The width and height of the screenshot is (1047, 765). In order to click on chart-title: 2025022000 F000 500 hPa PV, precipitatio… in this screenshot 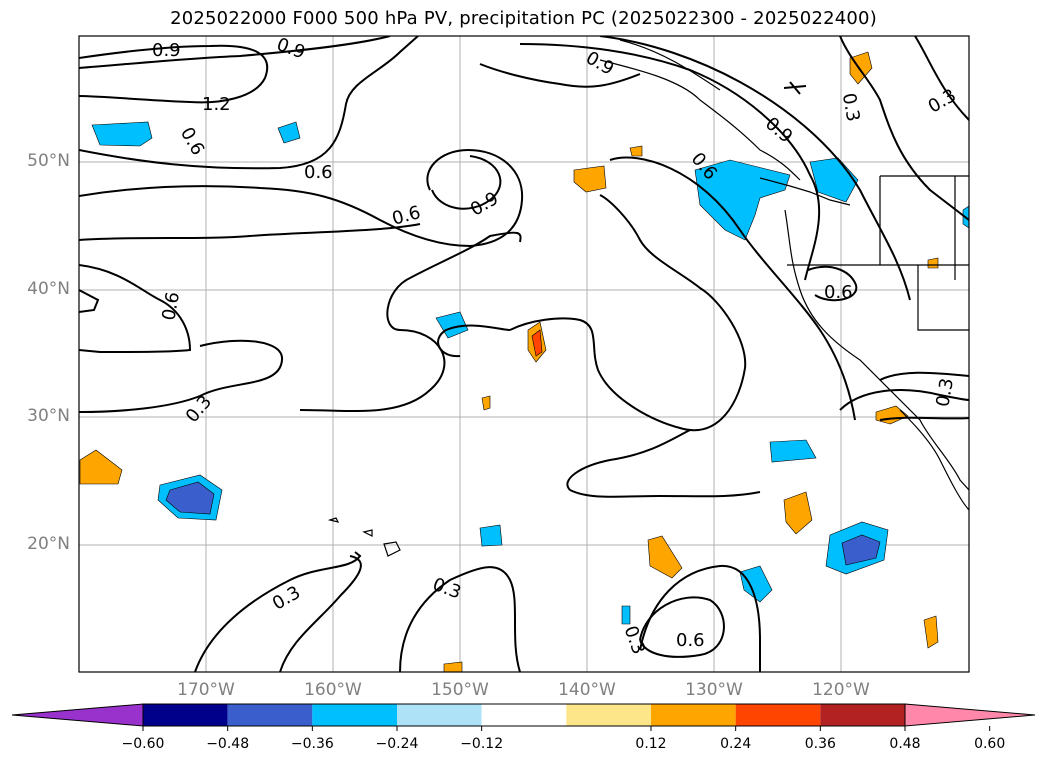, I will do `click(523, 18)`.